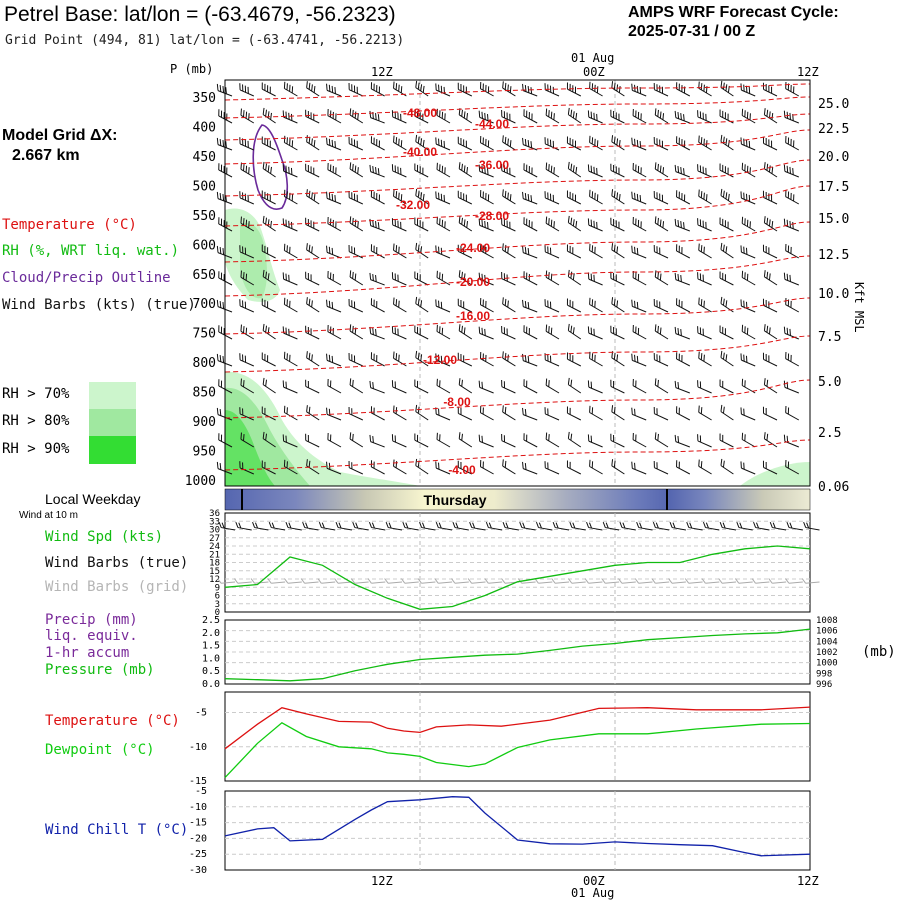 This screenshot has width=900, height=900. What do you see at coordinates (198, 870) in the screenshot?
I see `wind-chill-tick: -30` at bounding box center [198, 870].